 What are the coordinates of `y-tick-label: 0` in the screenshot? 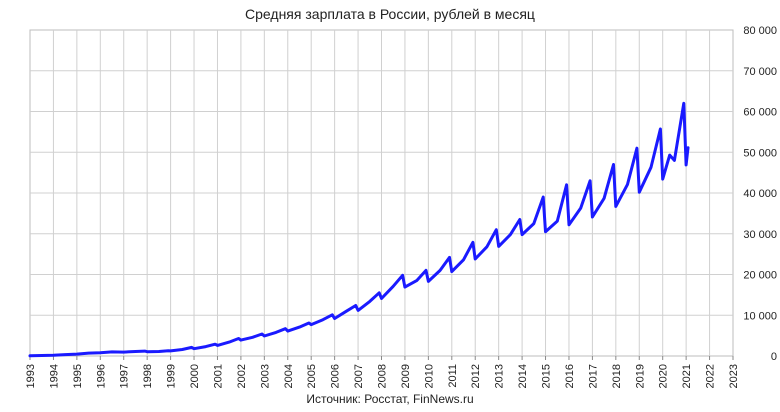 It's located at (774, 357).